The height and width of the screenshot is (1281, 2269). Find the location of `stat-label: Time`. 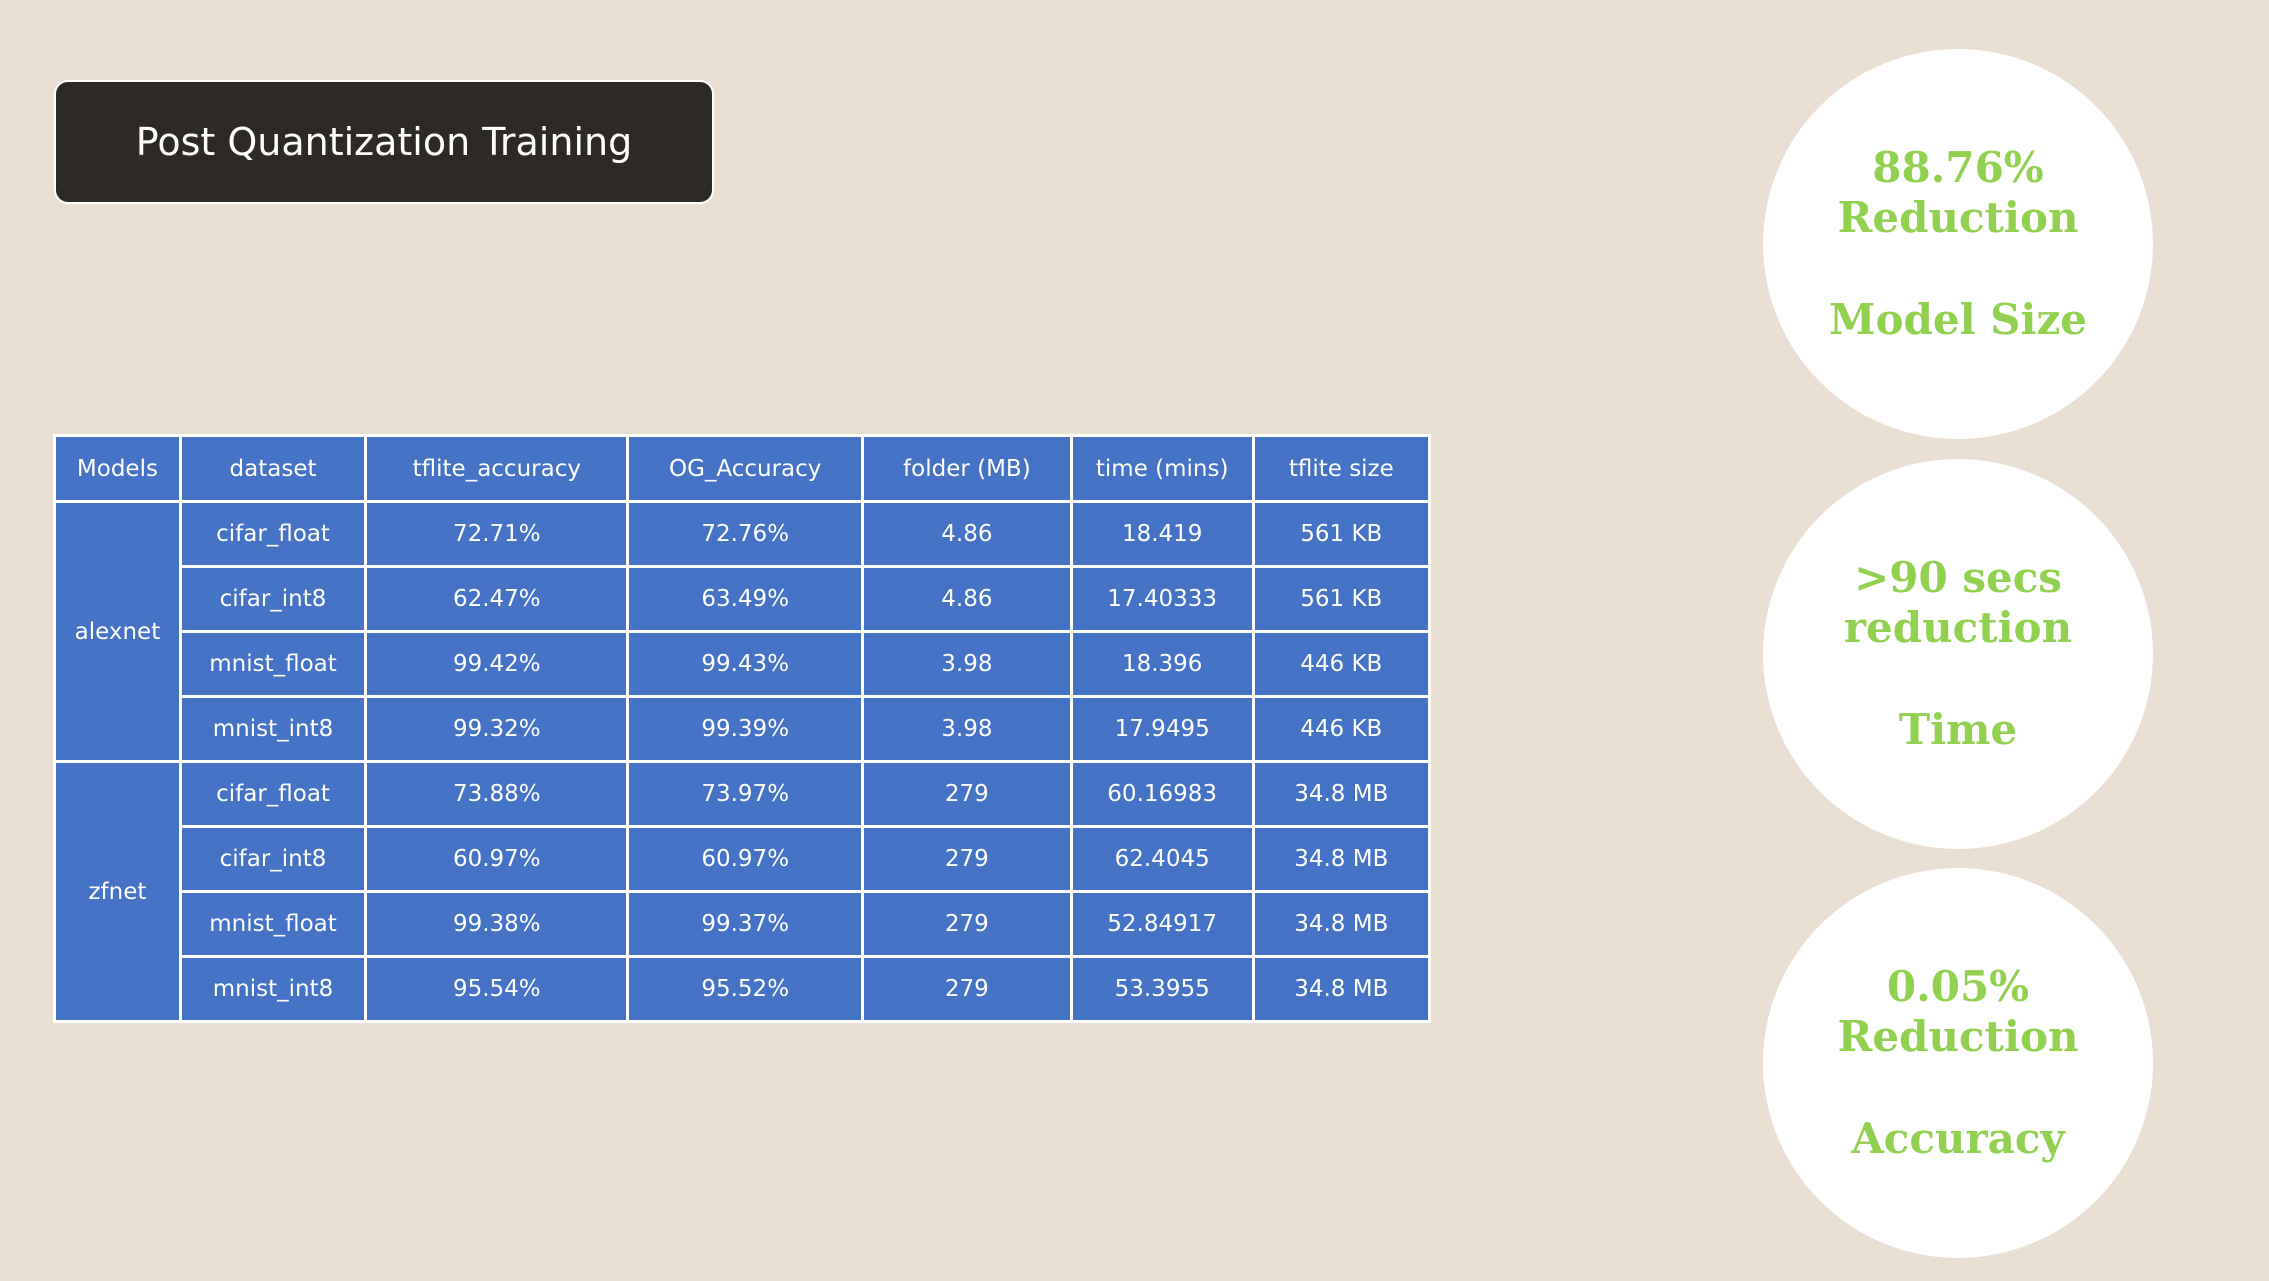

stat-label: Time is located at coordinates (1958, 729).